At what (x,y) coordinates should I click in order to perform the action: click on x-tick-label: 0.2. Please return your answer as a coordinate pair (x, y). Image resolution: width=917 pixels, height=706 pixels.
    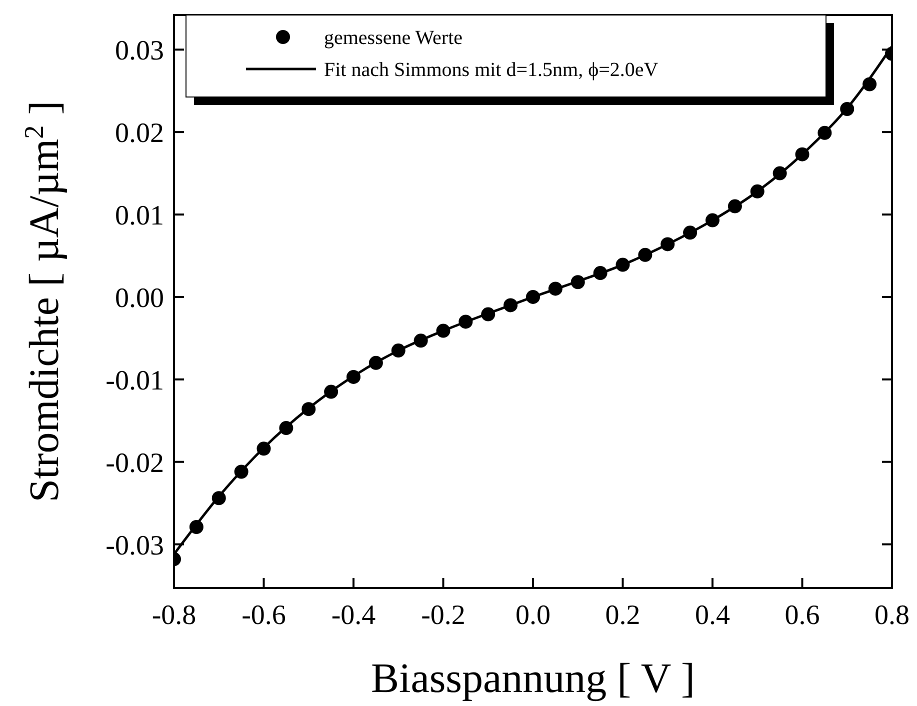
    Looking at the image, I should click on (622, 615).